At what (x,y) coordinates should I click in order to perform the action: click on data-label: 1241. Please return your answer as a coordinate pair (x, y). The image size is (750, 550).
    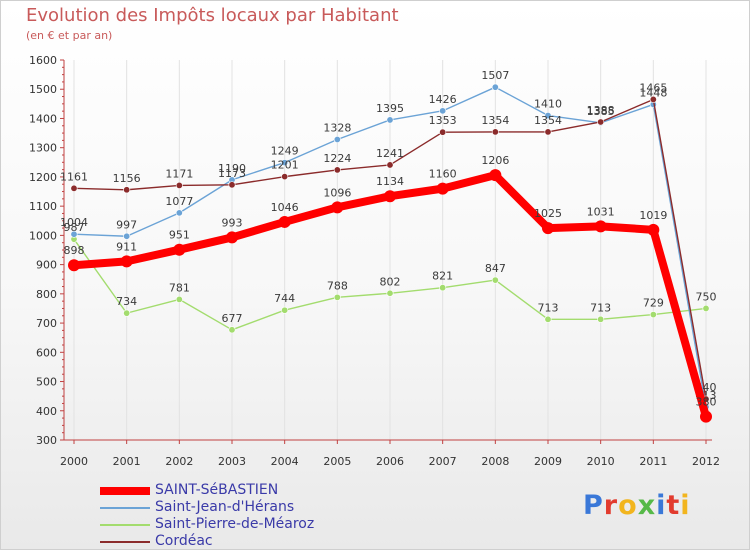
    Looking at the image, I should click on (390, 153).